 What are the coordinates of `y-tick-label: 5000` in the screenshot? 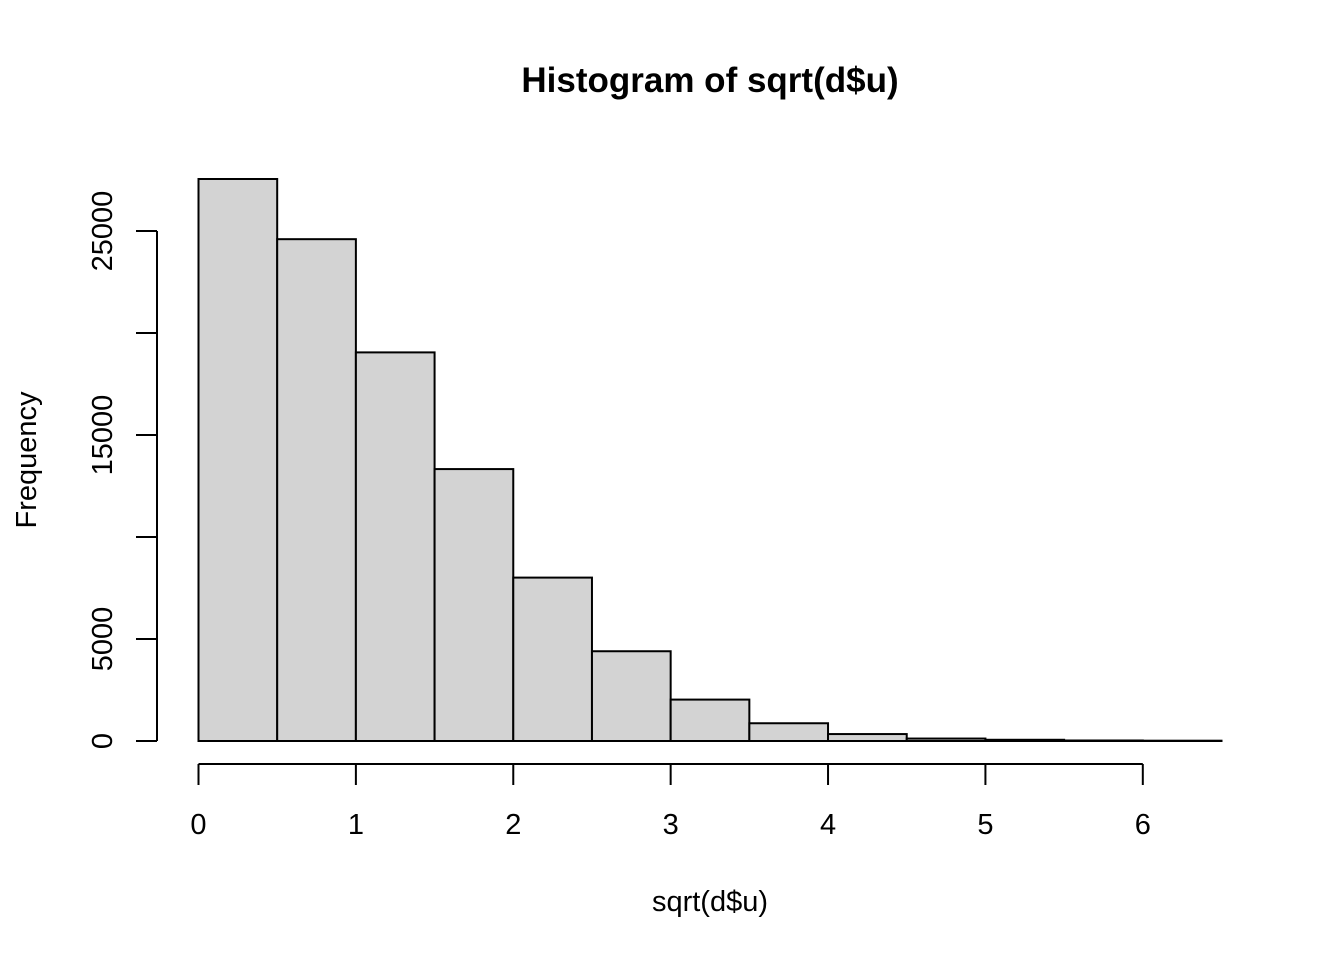 It's located at (103, 639).